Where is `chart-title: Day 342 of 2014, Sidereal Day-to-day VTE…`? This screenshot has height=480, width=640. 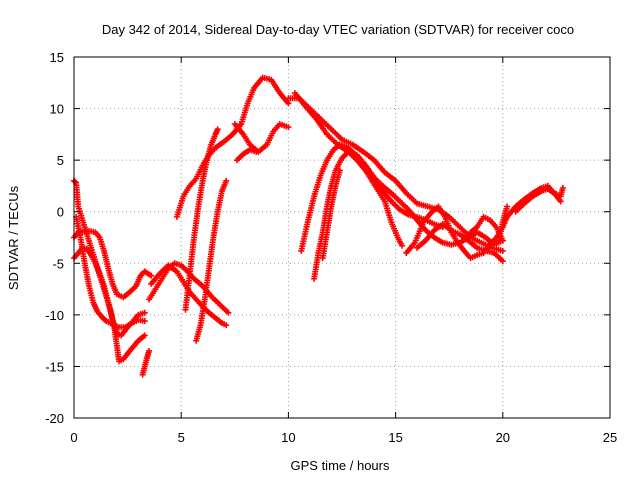
chart-title: Day 342 of 2014, Sidereal Day-to-day VTE… is located at coordinates (338, 29).